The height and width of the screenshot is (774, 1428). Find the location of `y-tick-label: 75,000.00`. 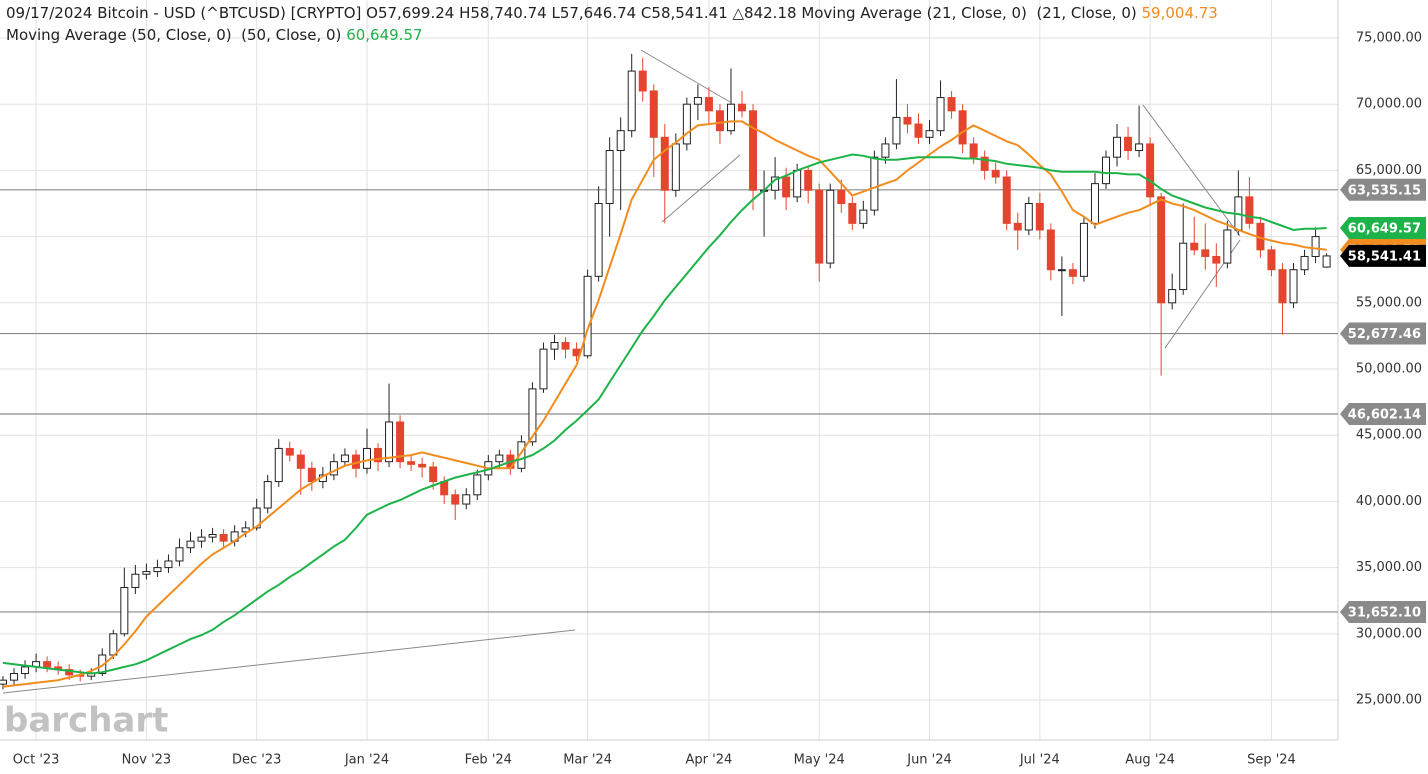

y-tick-label: 75,000.00 is located at coordinates (1389, 37).